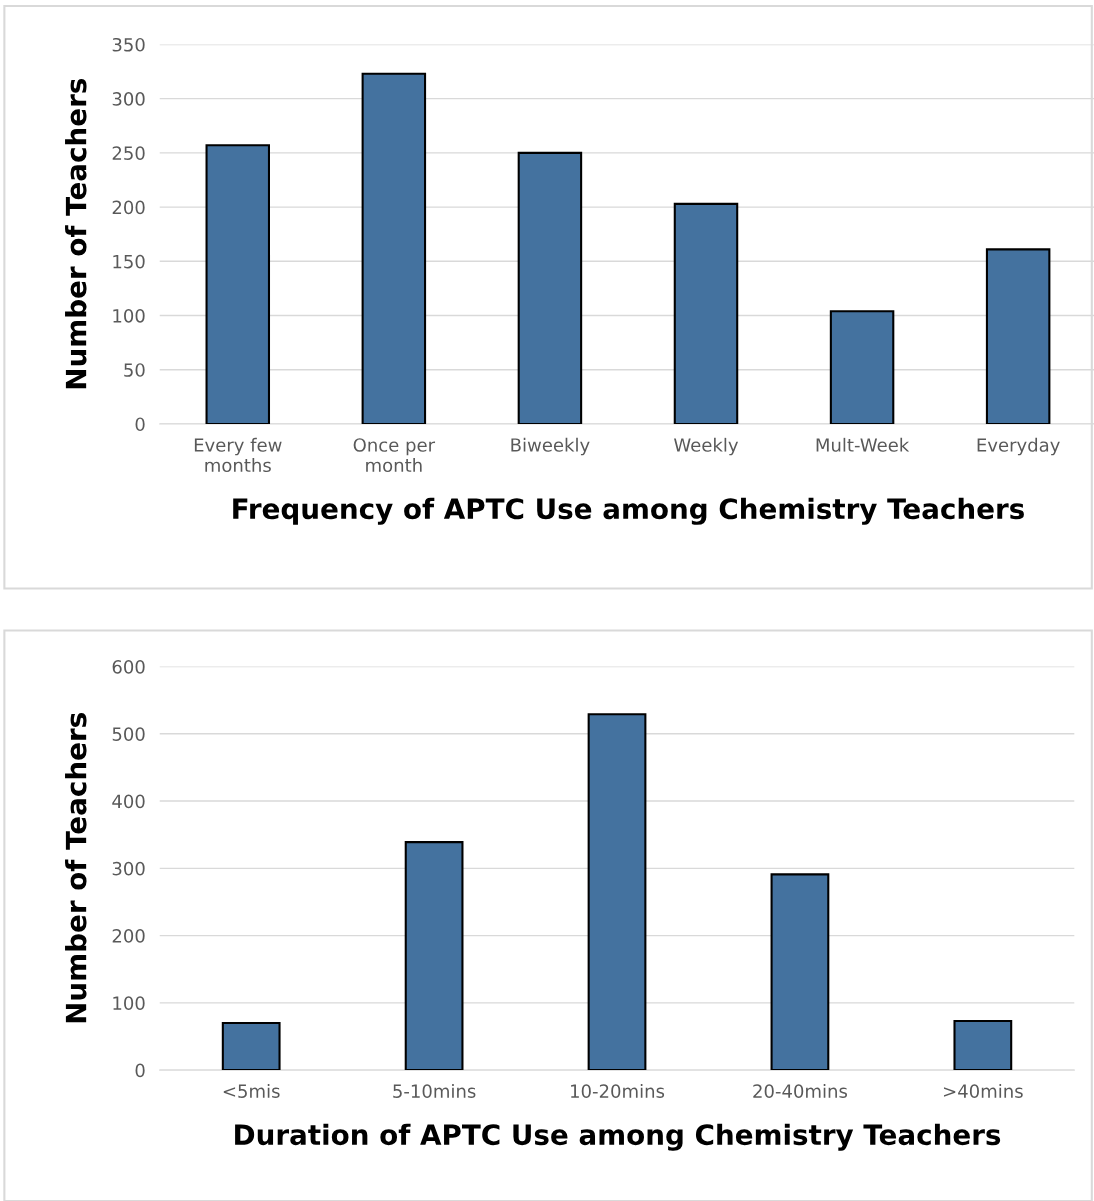  I want to click on x-tick-label: >40mins, so click(983, 1090).